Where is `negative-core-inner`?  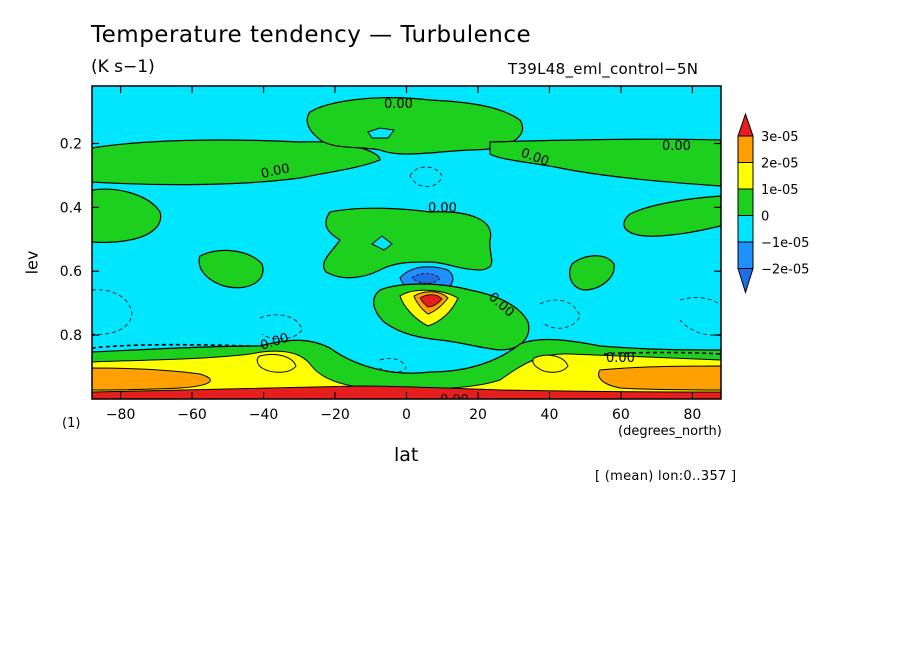
negative-core-inner is located at coordinates (426, 278).